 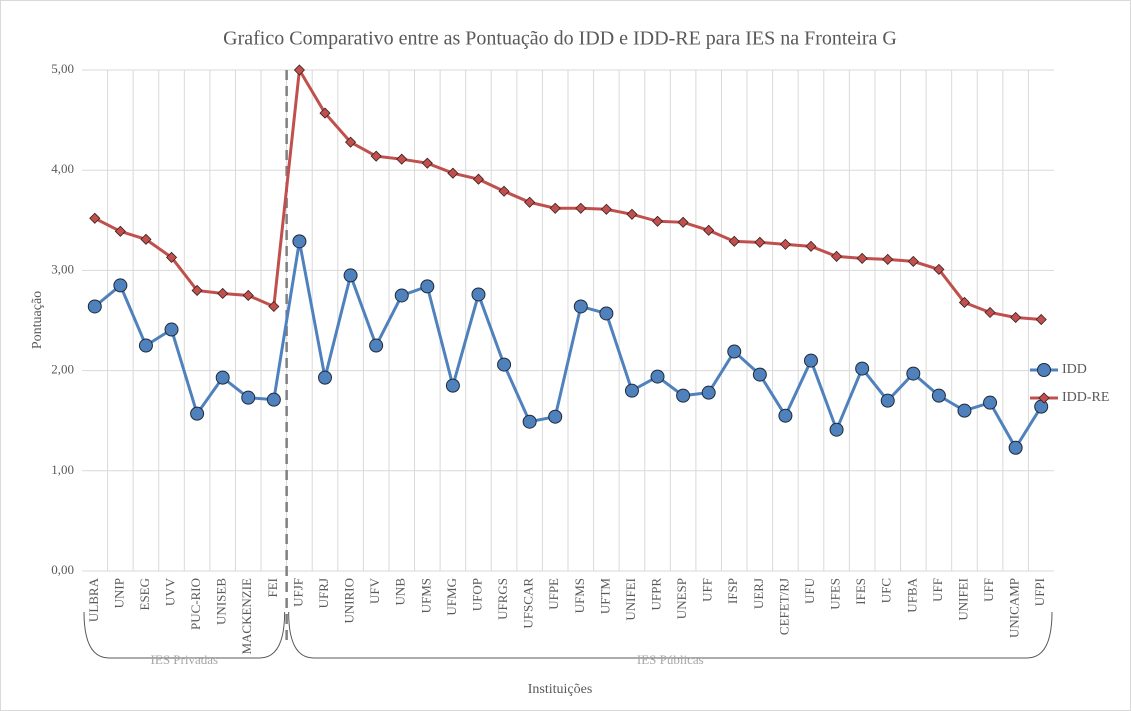 I want to click on y-tick-label: 0,00, so click(x=62, y=569).